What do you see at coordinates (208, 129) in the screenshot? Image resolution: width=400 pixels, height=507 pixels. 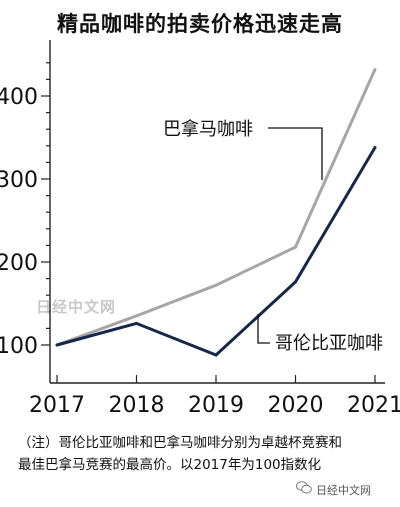 I see `series-label-panama: 巴拿马咖啡` at bounding box center [208, 129].